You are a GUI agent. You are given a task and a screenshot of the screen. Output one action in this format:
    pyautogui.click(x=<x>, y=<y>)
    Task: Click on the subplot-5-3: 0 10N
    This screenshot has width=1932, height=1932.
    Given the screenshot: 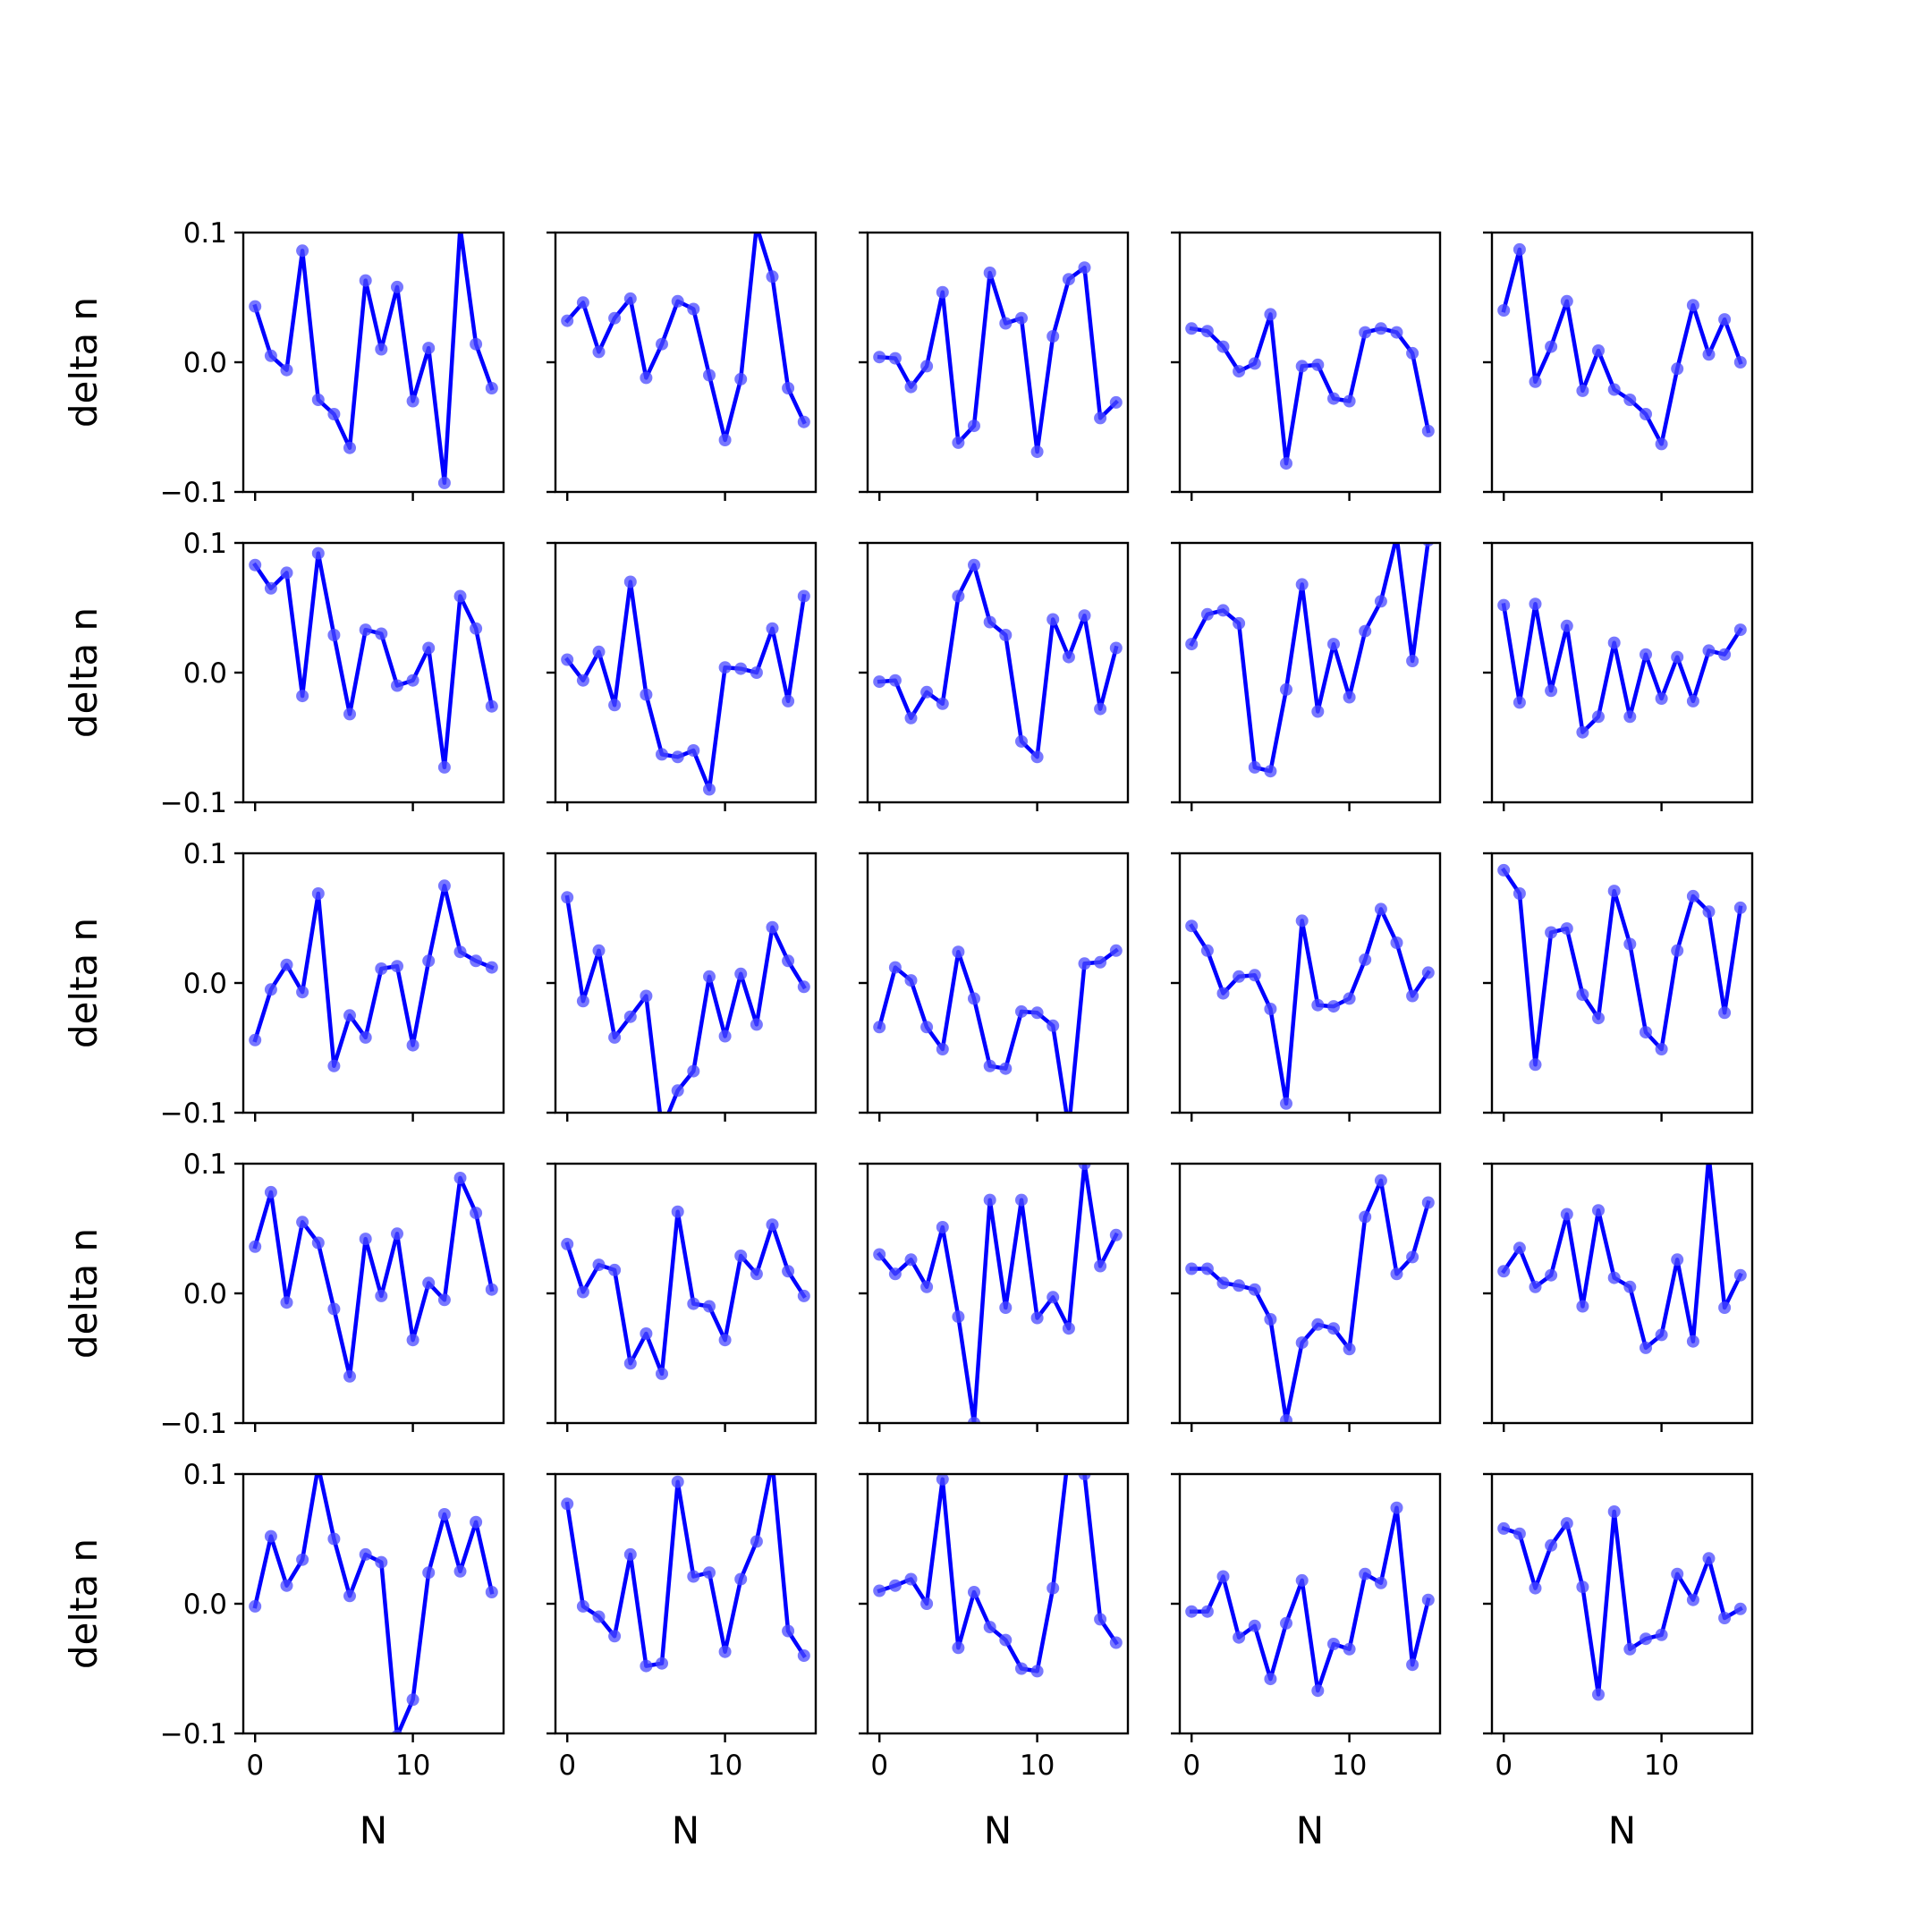 What is the action you would take?
    pyautogui.click(x=994, y=1662)
    